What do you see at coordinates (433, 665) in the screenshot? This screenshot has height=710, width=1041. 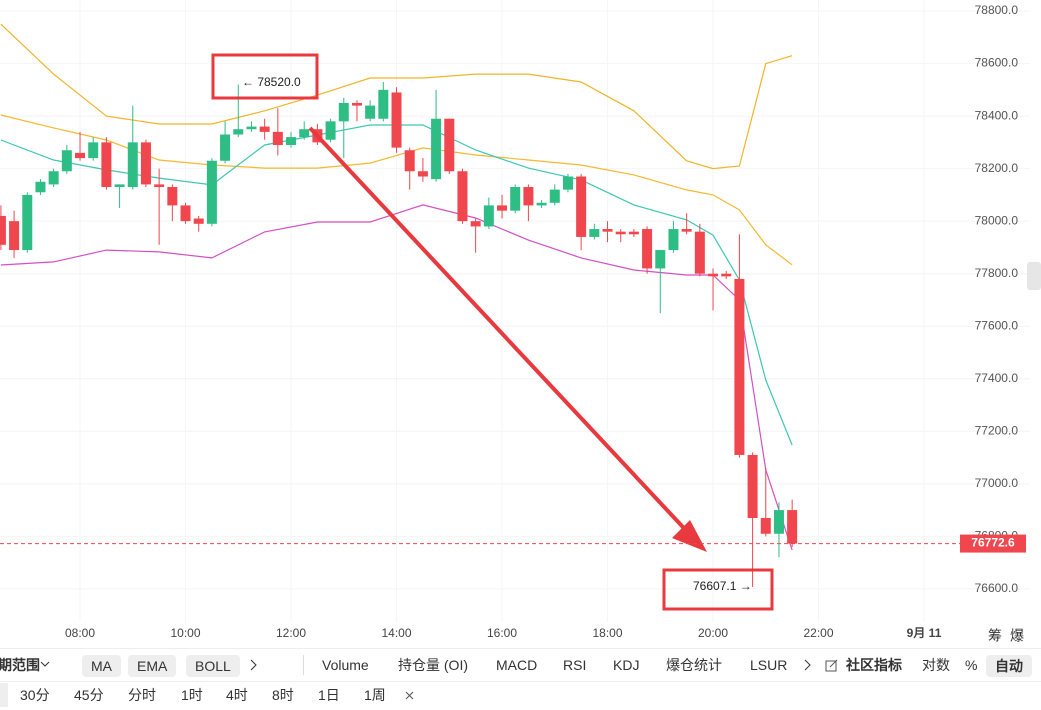 I see `sub-indicator: 持仓量 (OI)` at bounding box center [433, 665].